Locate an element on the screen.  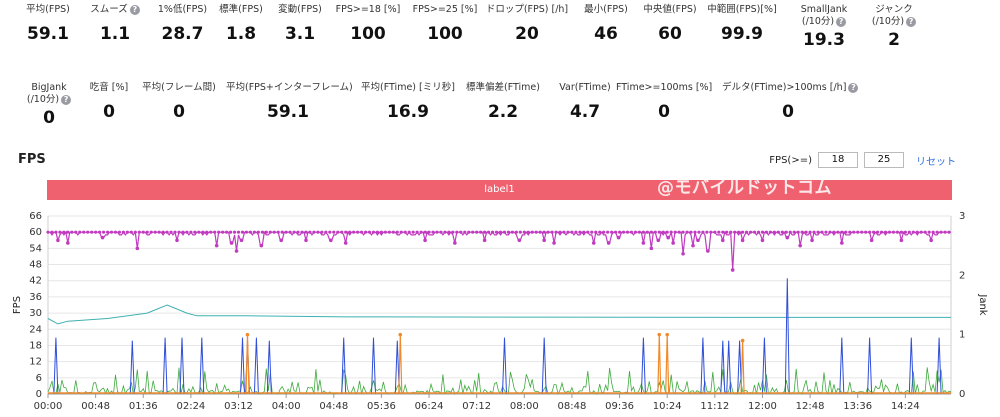
stat-label: 中央値(FPS) is located at coordinates (670, 9).